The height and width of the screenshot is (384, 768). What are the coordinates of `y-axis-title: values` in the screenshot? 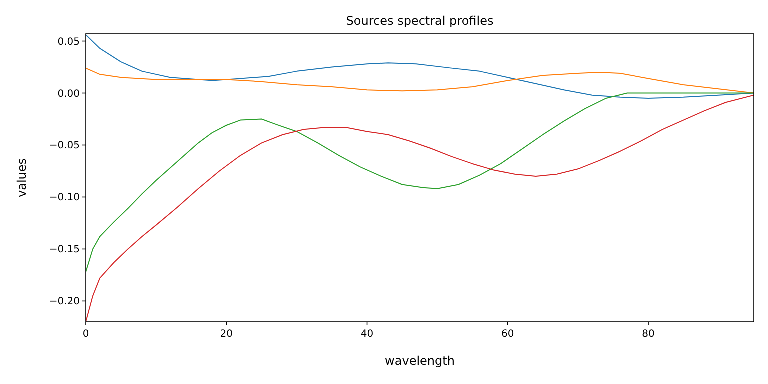 It's located at (22, 178).